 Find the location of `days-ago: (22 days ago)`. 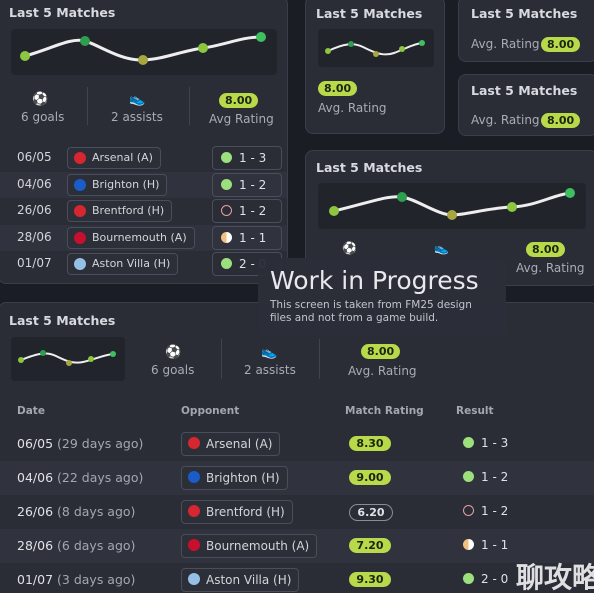

days-ago: (22 days ago) is located at coordinates (100, 477).